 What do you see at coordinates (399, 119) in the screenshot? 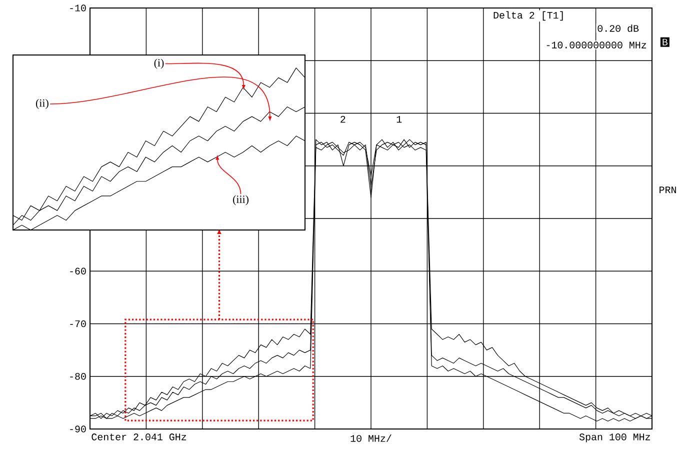
I see `annotation: 1` at bounding box center [399, 119].